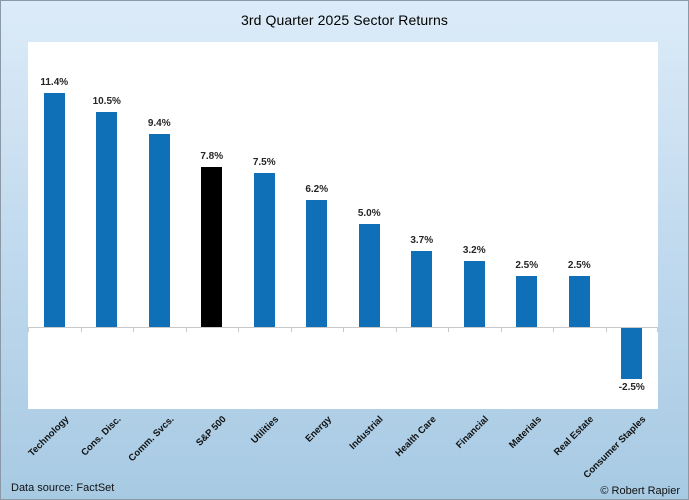  What do you see at coordinates (632, 353) in the screenshot?
I see `chart-bar-consumer-staples` at bounding box center [632, 353].